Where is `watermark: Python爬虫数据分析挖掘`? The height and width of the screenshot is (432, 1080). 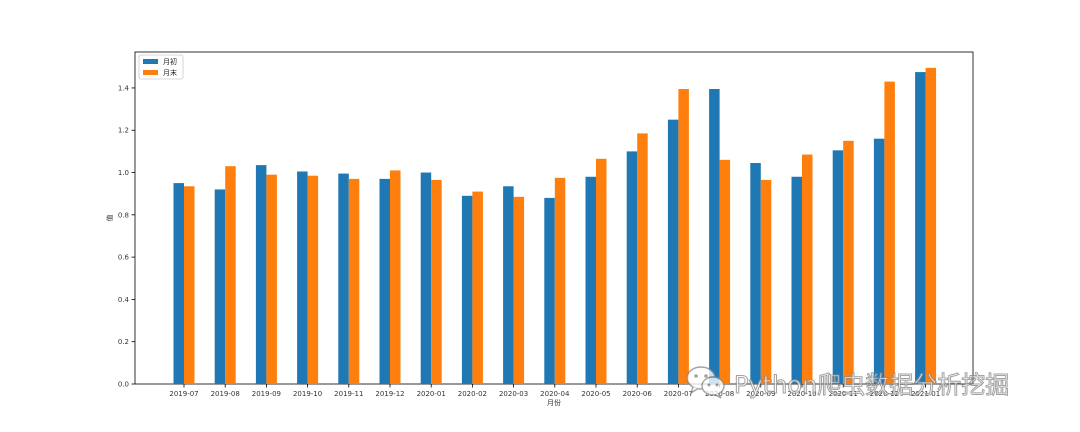
watermark: Python爬虫数据分析挖掘 is located at coordinates (847, 382).